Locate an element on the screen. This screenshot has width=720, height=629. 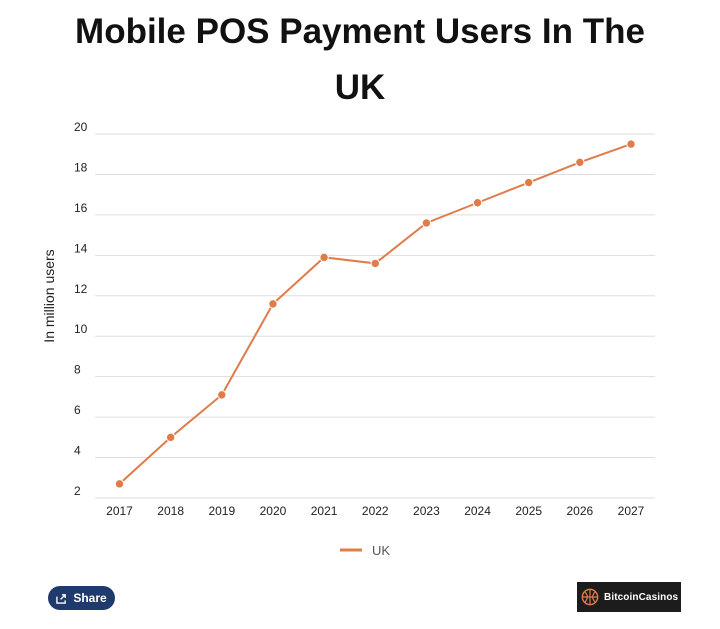
chart-title-line-1: Mobile POS Payment Users In The is located at coordinates (360, 31).